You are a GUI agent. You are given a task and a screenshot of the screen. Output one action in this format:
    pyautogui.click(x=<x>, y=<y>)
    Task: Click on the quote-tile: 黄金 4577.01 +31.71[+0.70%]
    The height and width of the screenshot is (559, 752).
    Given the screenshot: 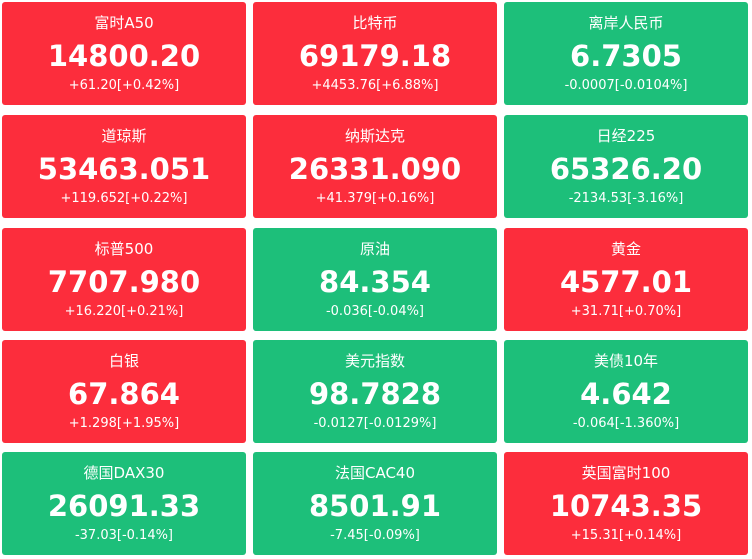 What is the action you would take?
    pyautogui.click(x=626, y=279)
    